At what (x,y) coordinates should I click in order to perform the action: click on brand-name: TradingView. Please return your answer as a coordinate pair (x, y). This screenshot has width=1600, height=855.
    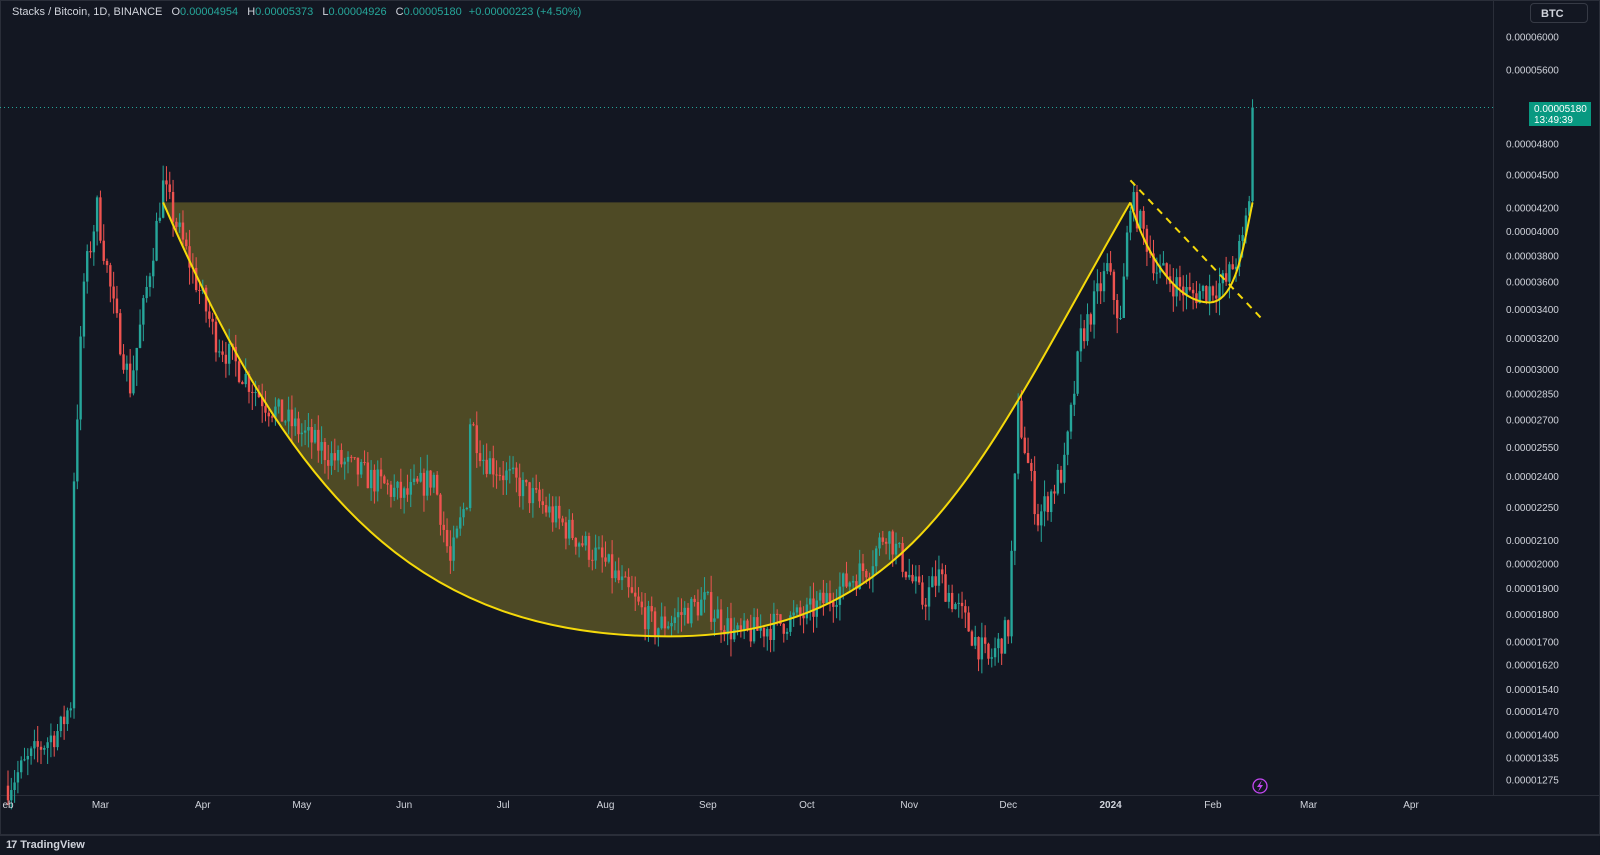
    Looking at the image, I should click on (52, 845).